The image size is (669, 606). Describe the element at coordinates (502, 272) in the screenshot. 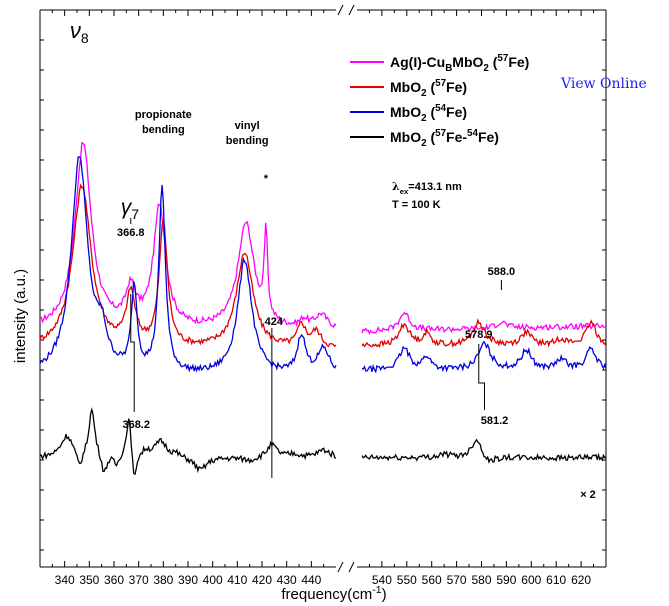

I see `peak-label-588: 588.0` at that location.